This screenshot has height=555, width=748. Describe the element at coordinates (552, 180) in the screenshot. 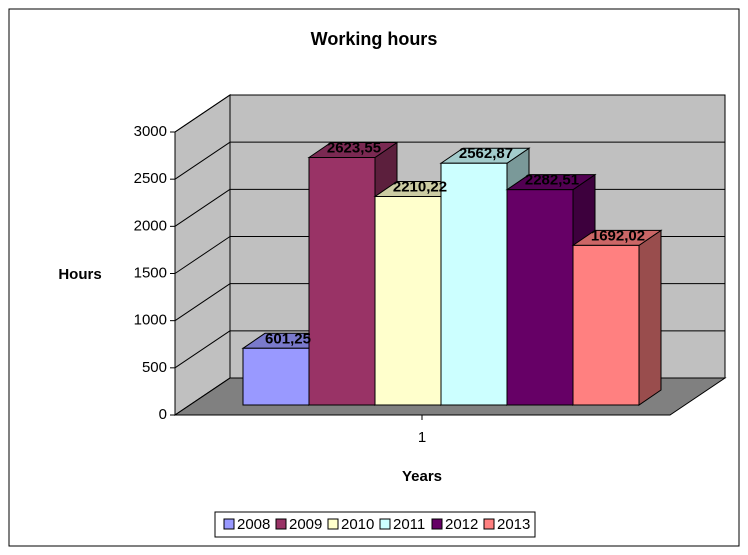

I see `value-label: 2282,51` at that location.